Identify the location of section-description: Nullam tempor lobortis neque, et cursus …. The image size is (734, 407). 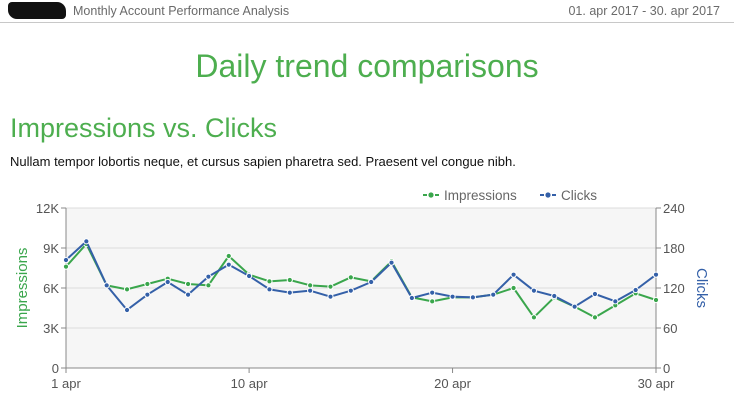
(263, 161).